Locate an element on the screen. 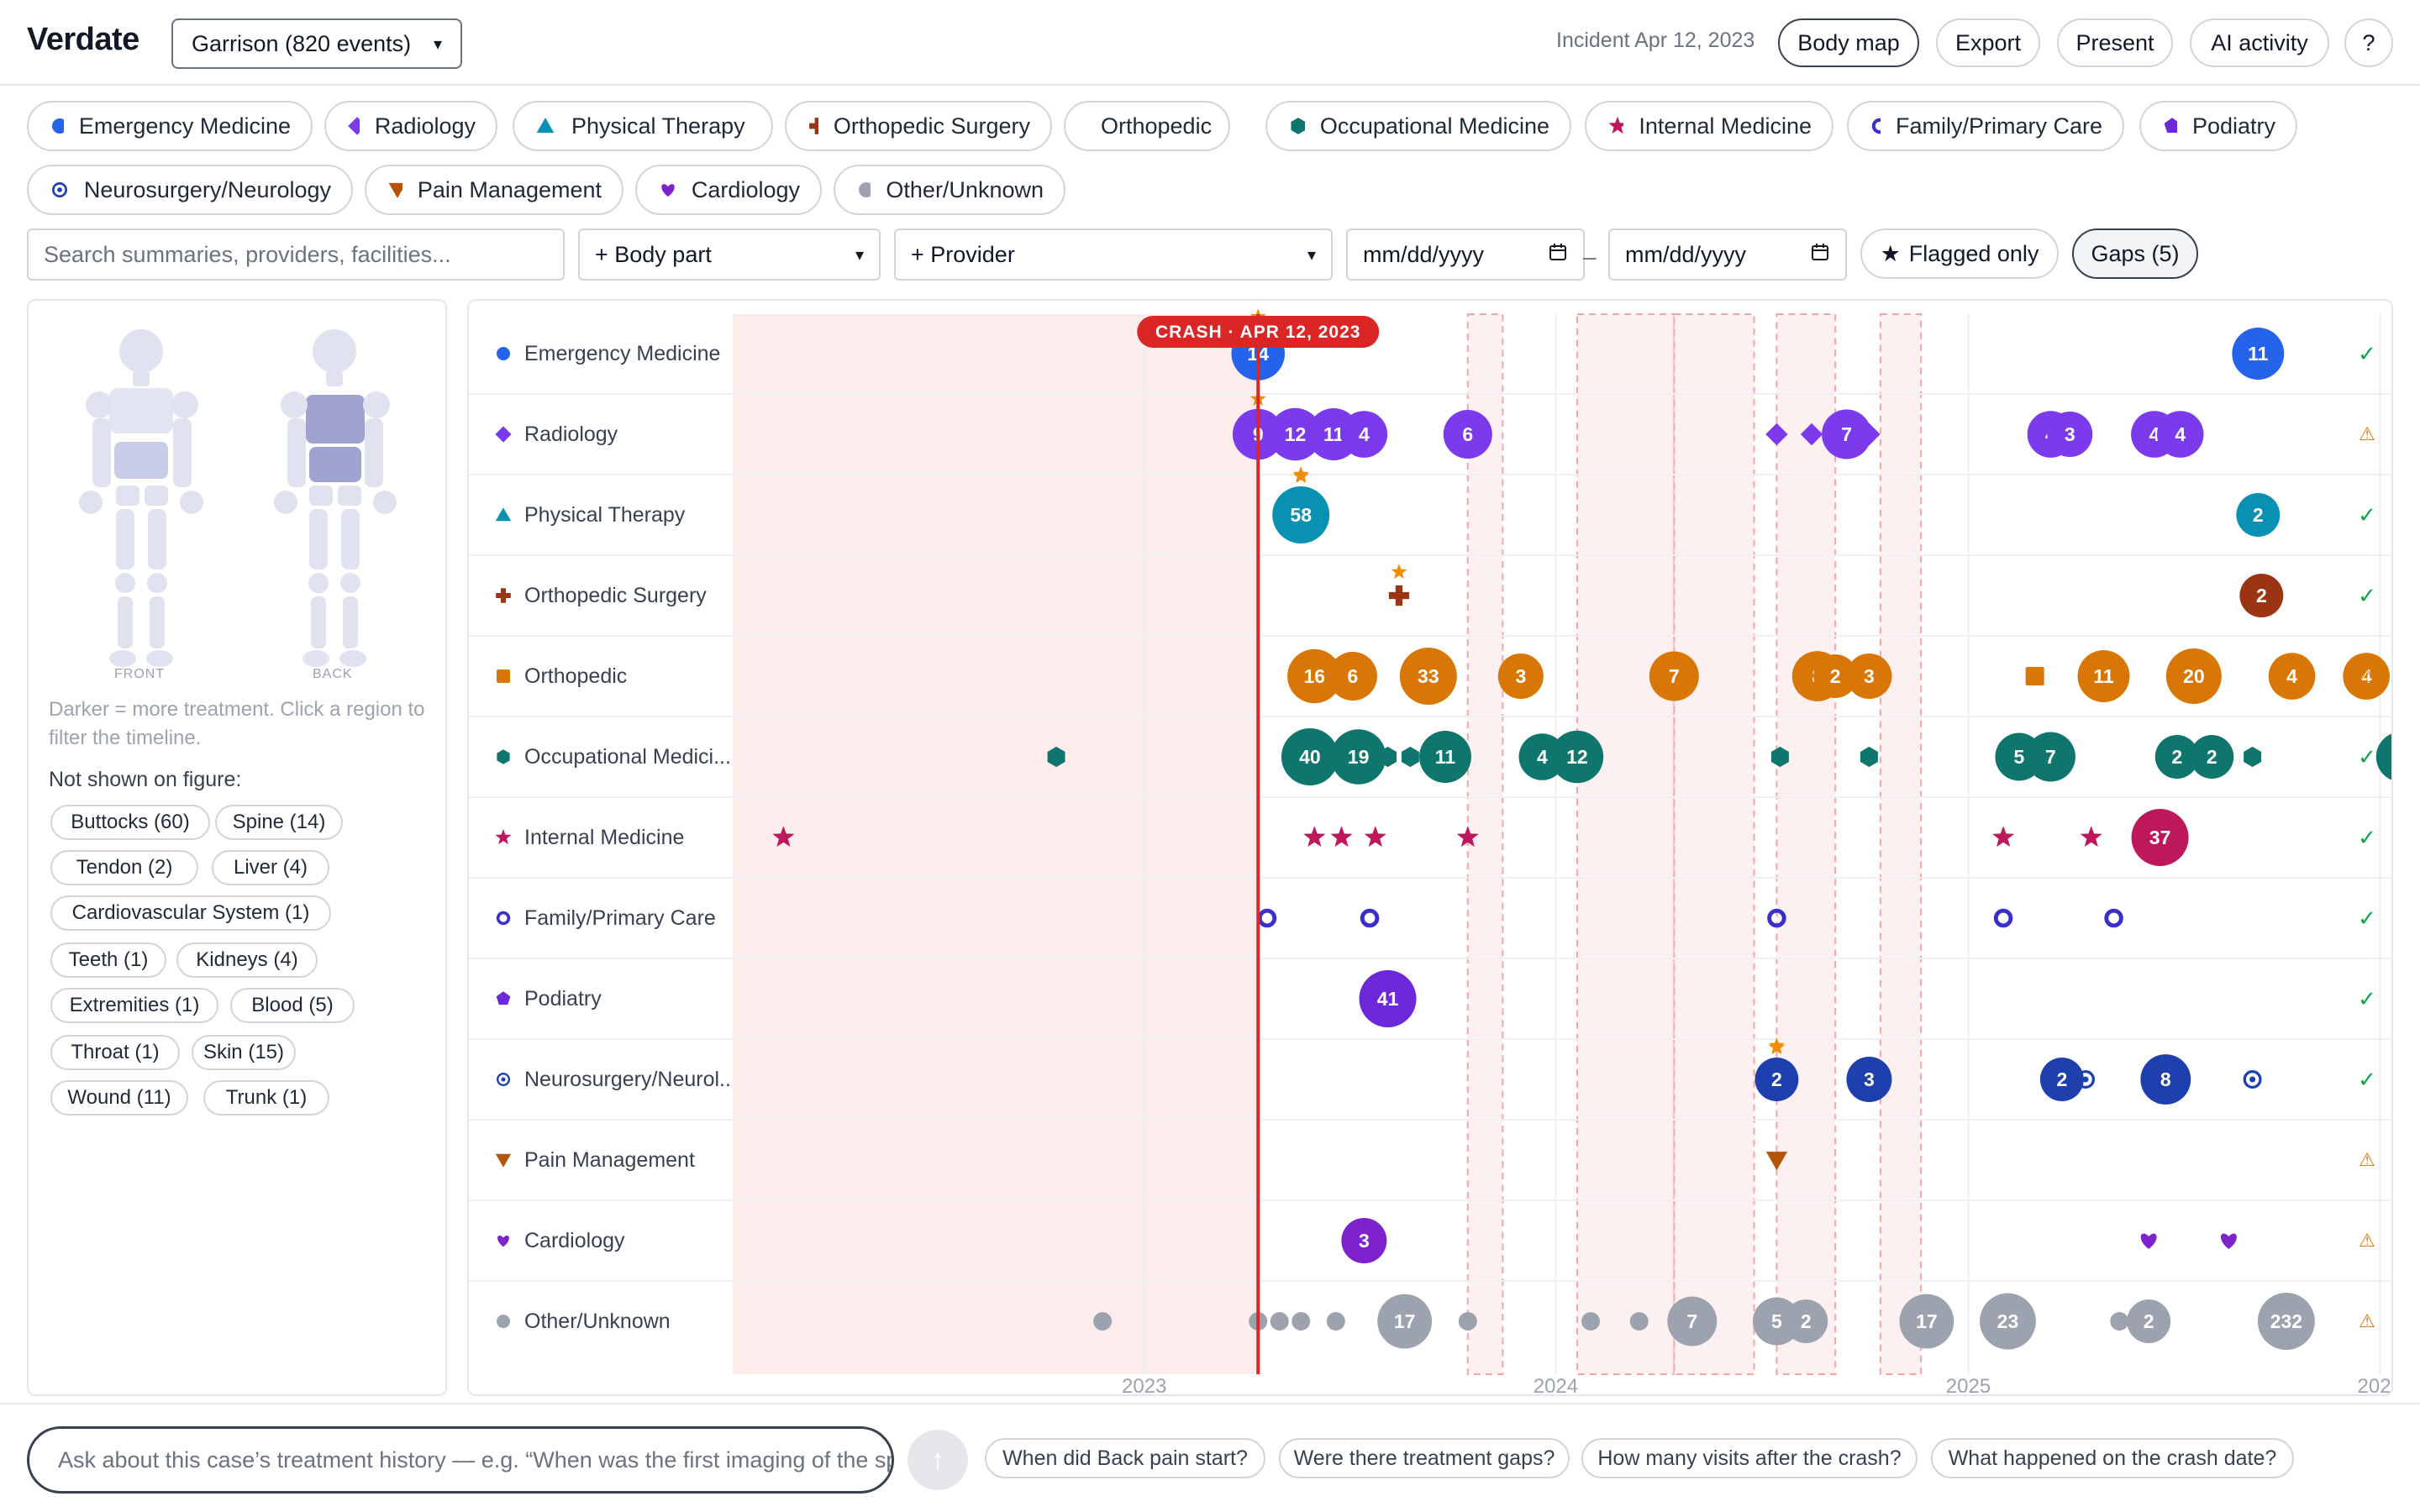  event-marker: 41 is located at coordinates (1388, 998).